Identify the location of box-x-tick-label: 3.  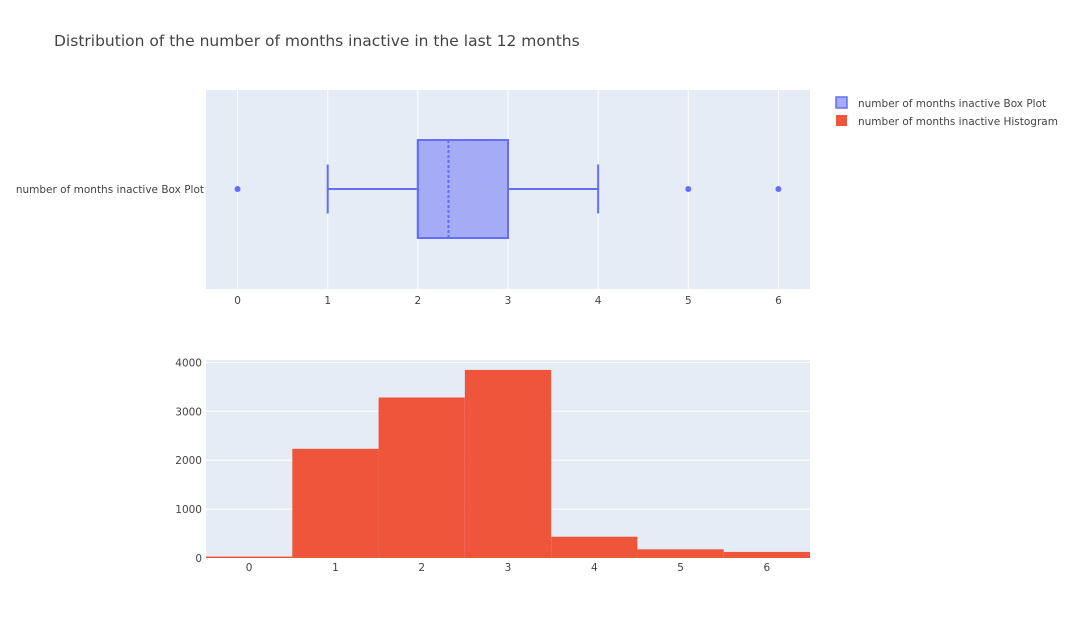
(508, 301).